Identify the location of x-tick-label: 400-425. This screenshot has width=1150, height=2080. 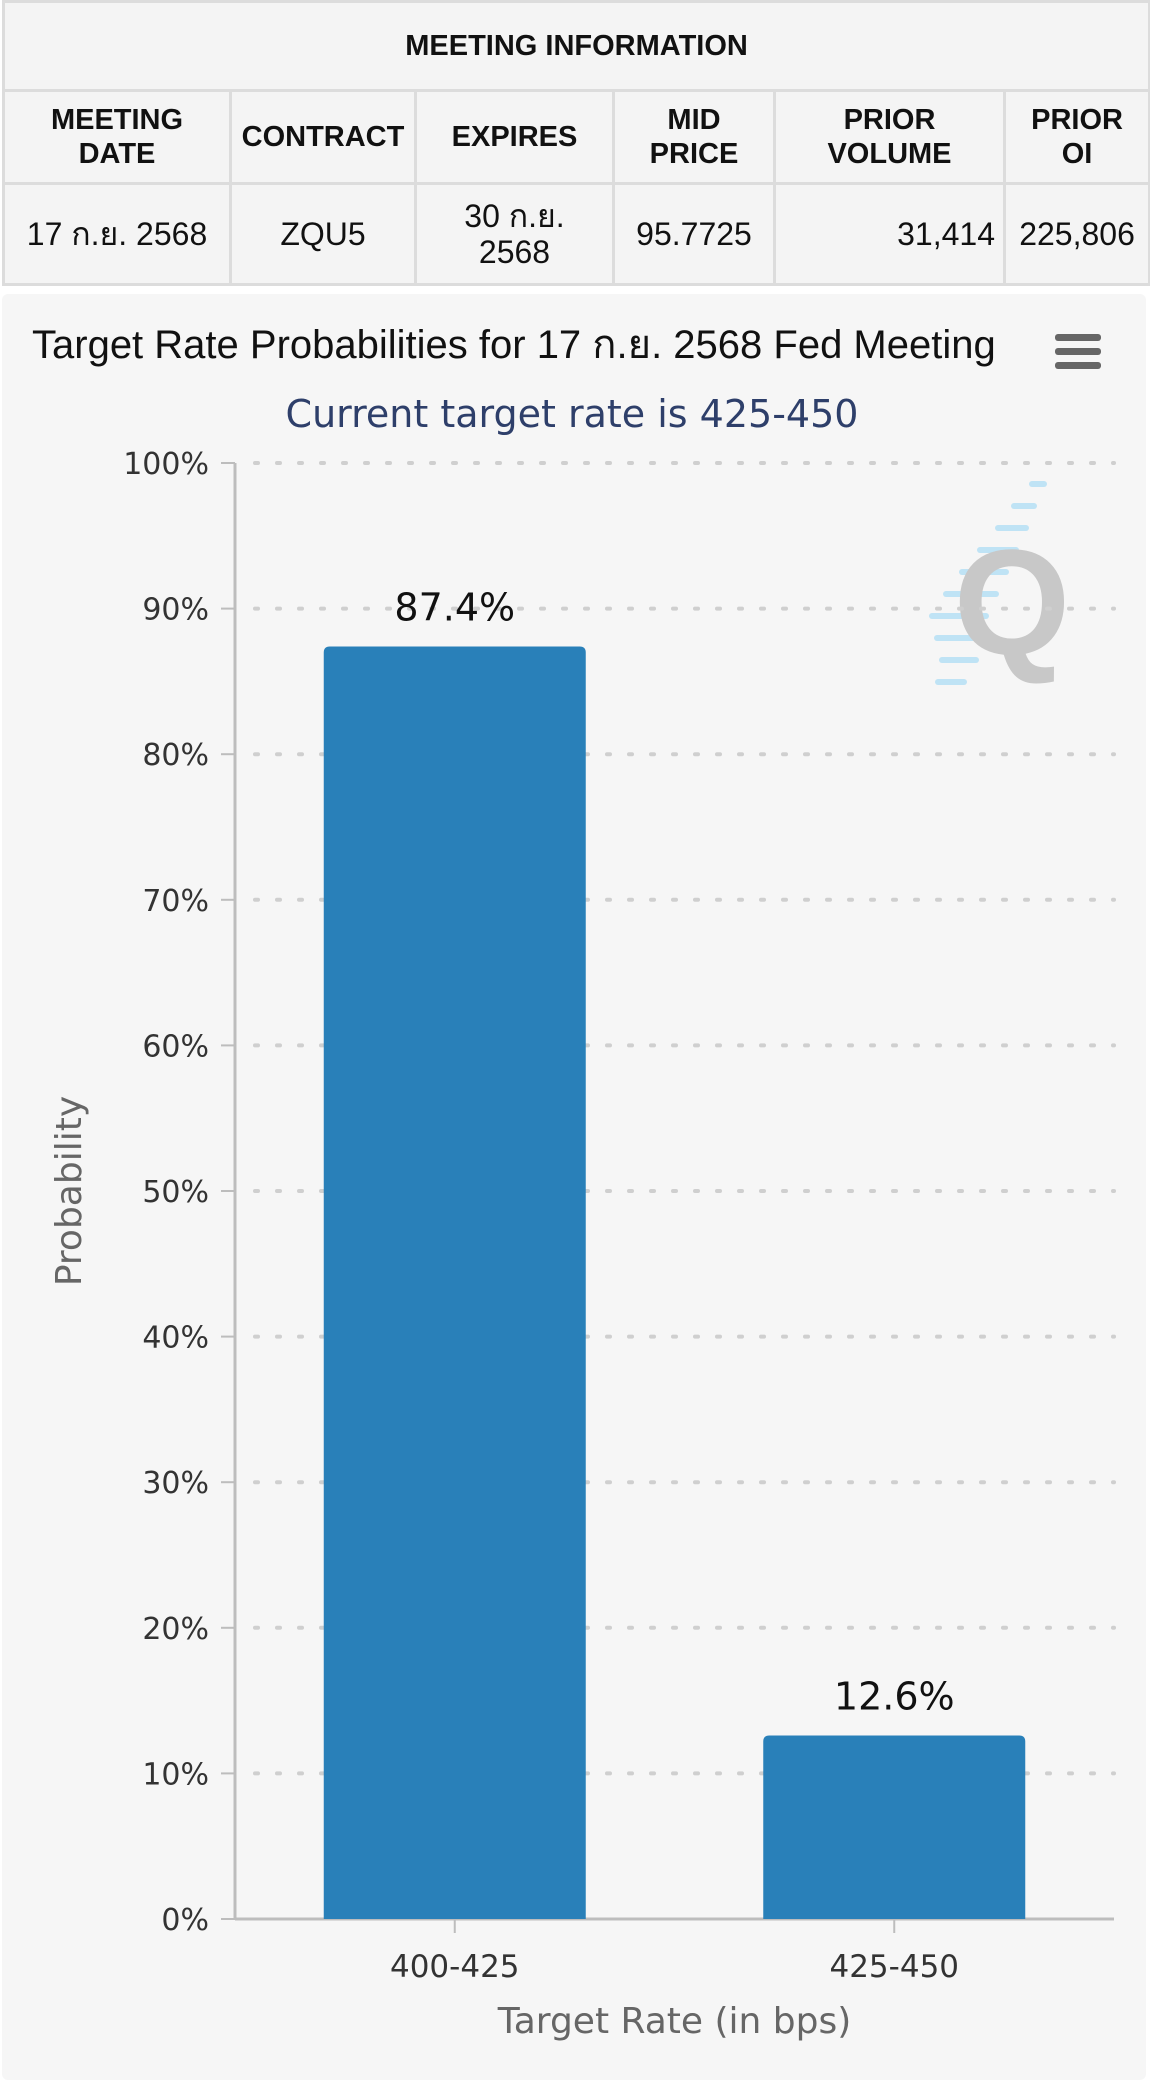
(455, 1967).